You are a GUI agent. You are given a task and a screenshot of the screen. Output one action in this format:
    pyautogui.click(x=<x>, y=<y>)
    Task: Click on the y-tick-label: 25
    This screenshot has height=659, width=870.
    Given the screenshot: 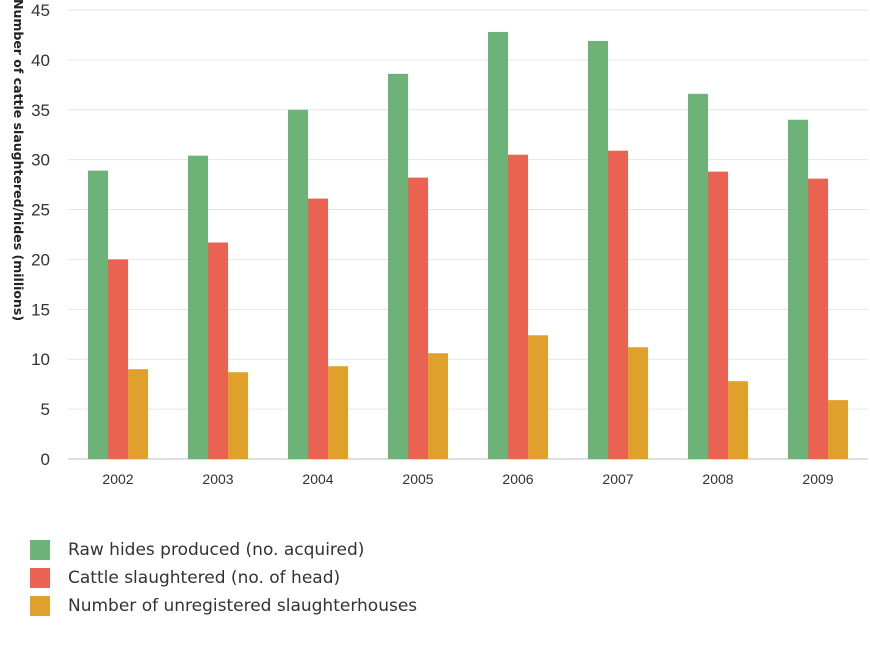 What is the action you would take?
    pyautogui.click(x=40, y=210)
    